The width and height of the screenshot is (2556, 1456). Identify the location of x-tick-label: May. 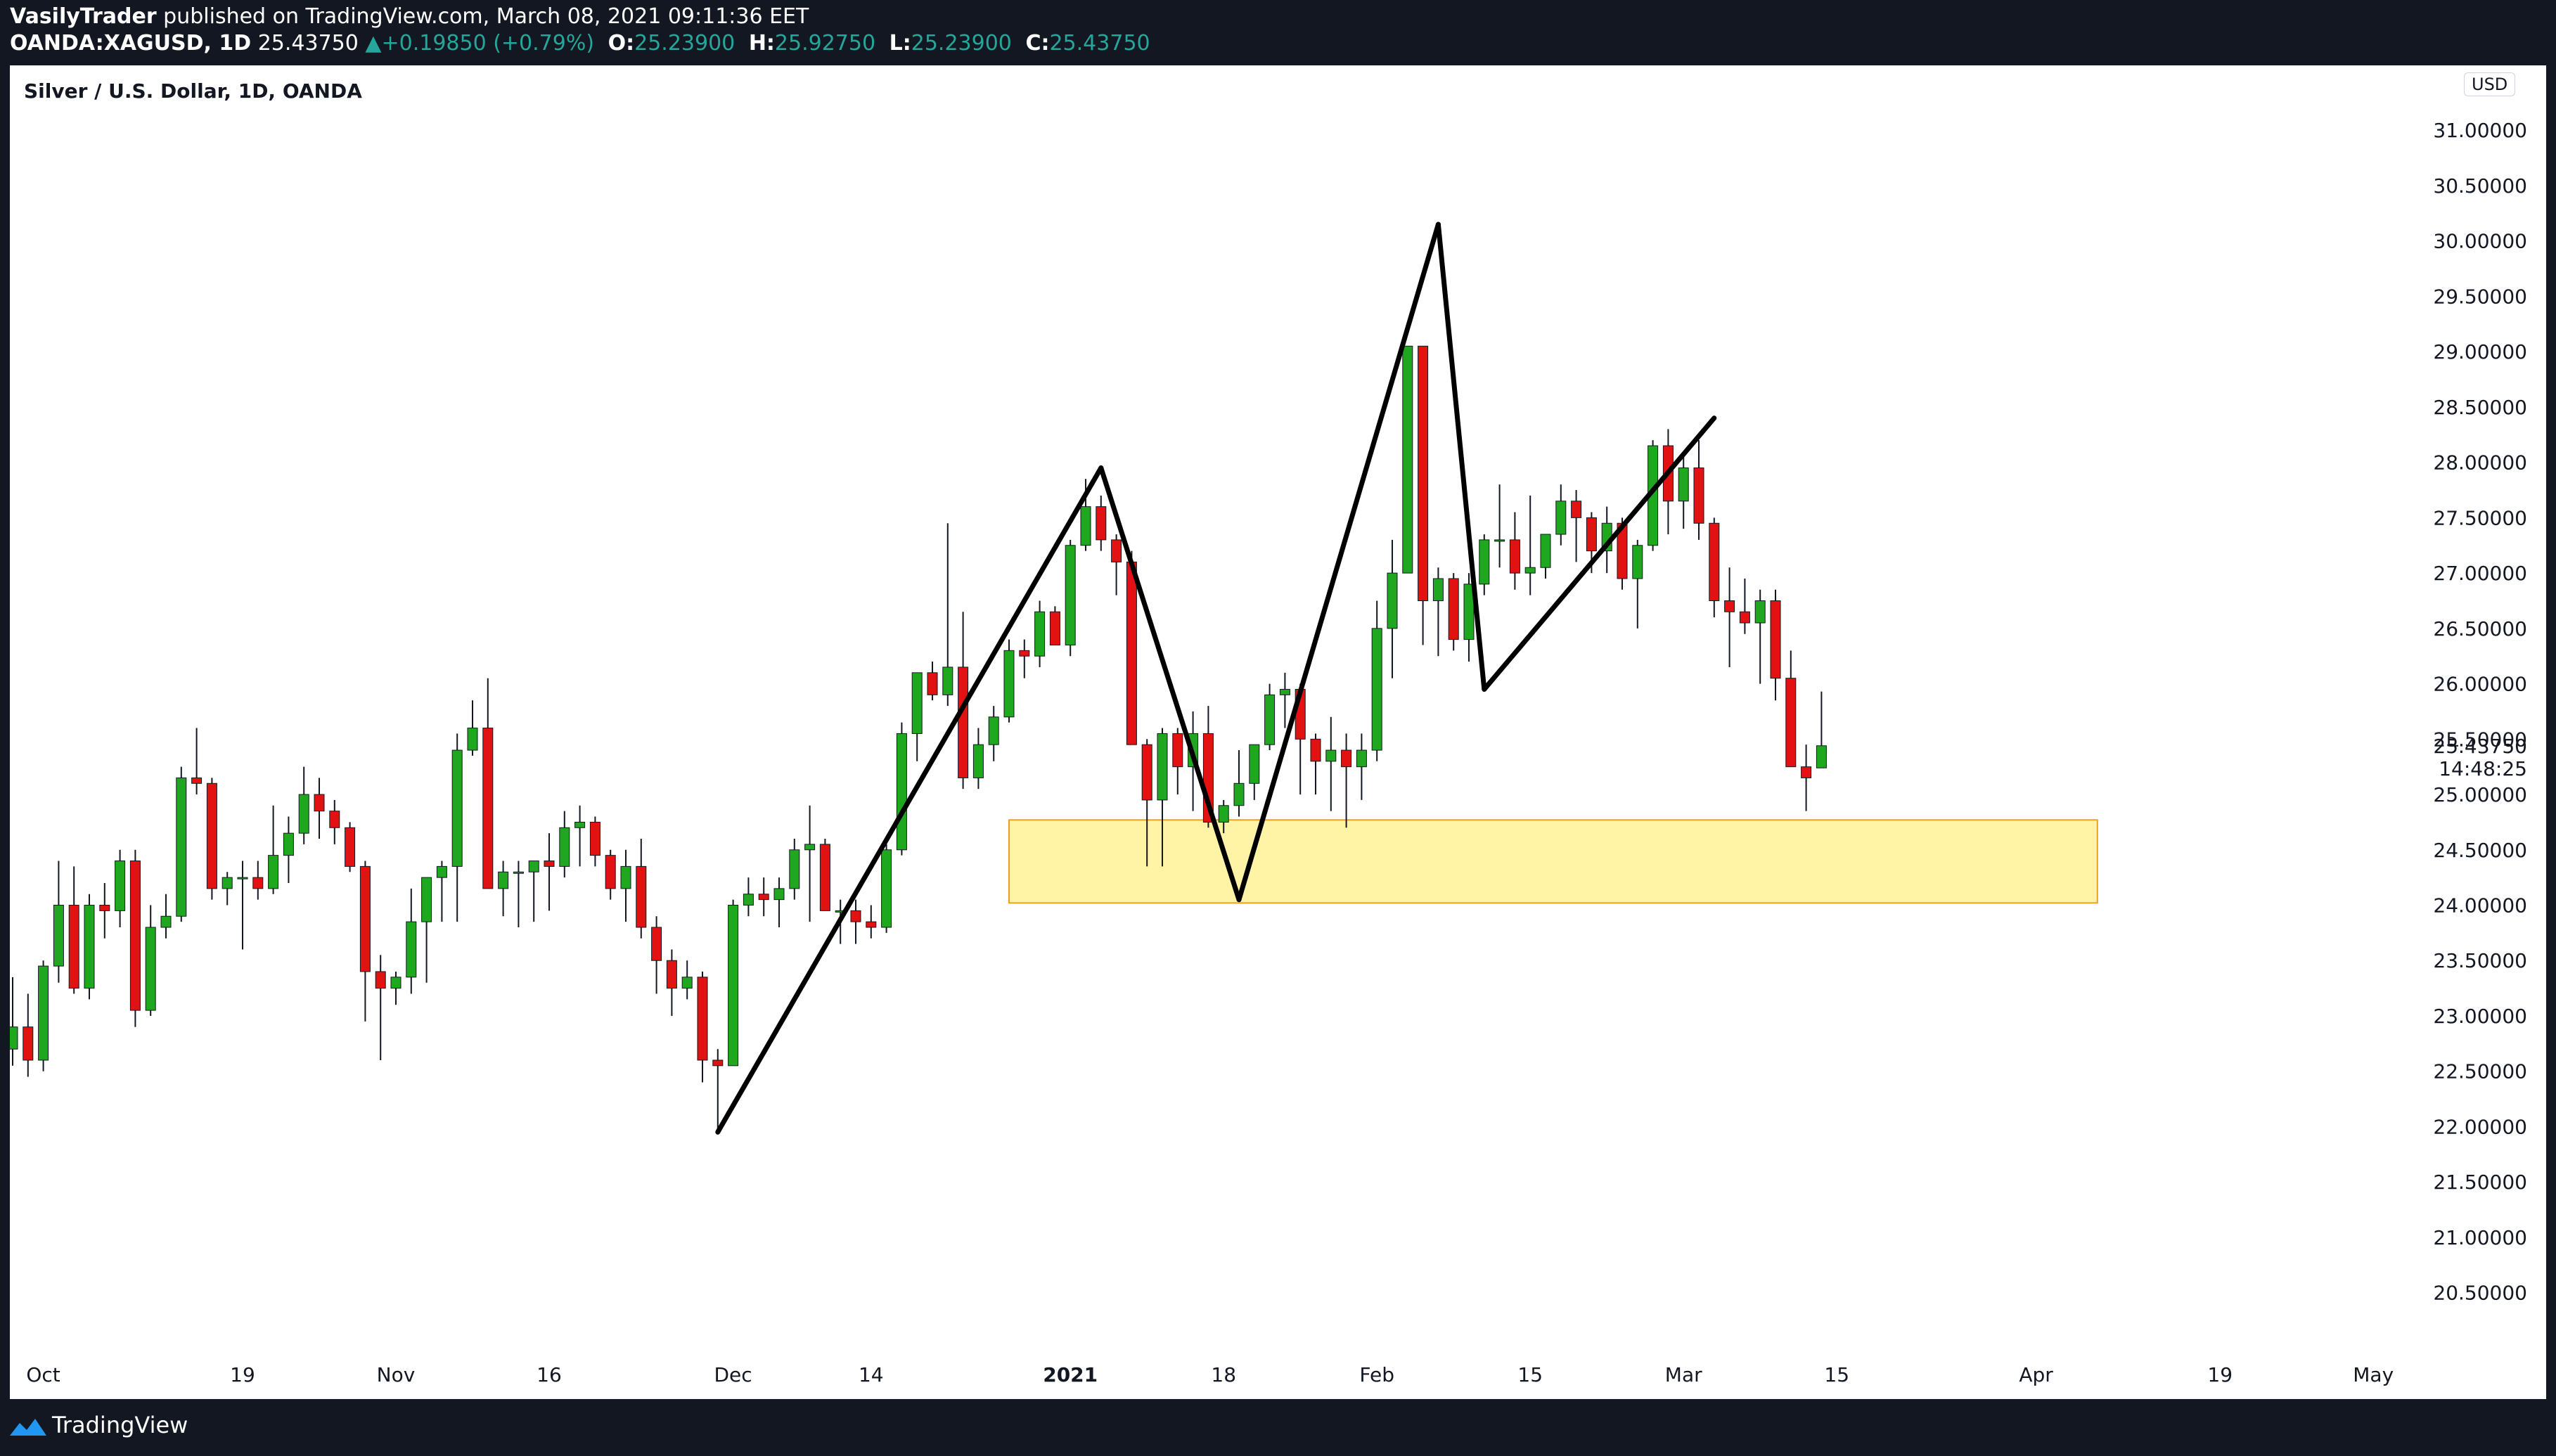
(2373, 1374).